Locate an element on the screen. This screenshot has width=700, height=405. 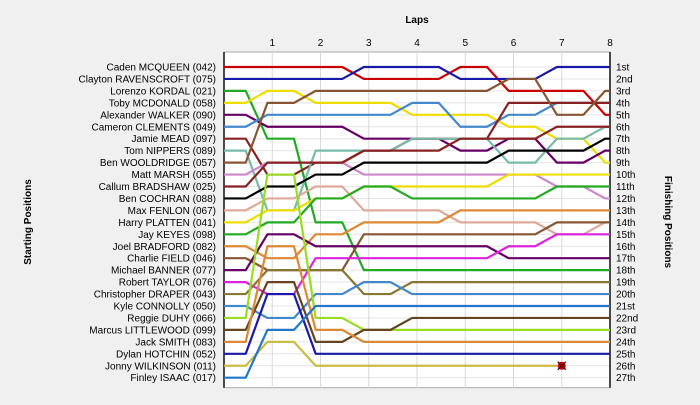
retired-marker-cross is located at coordinates (562, 366).